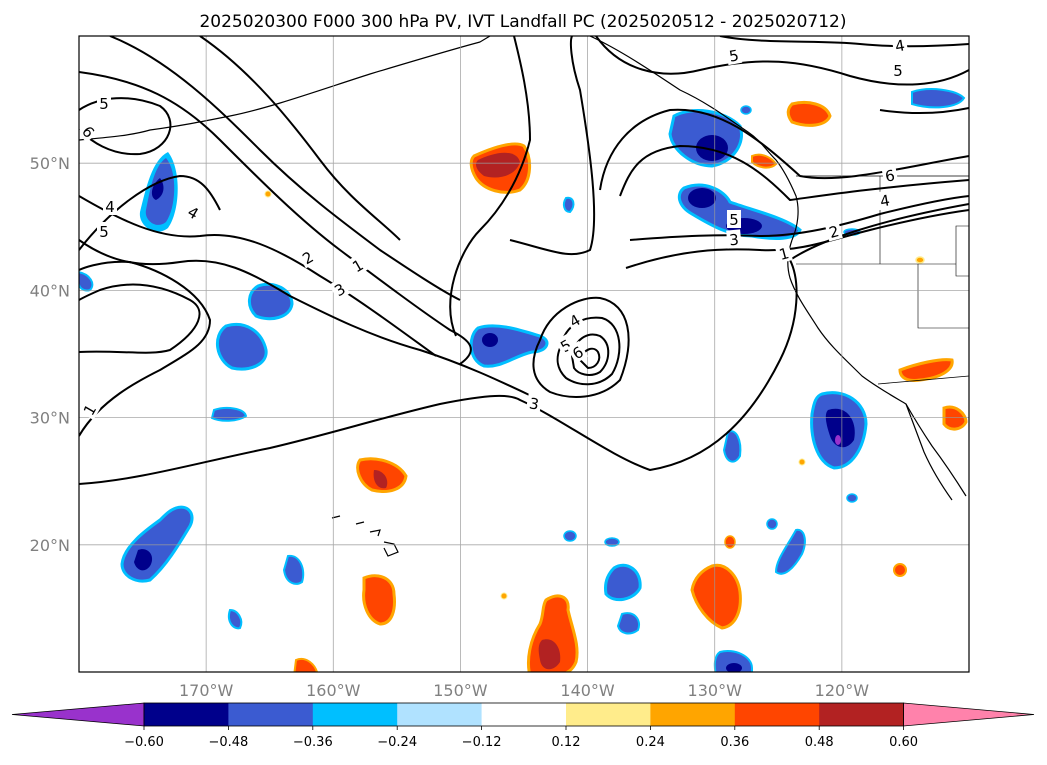 The image size is (1047, 765). I want to click on colorbar-extend-high, so click(969, 714).